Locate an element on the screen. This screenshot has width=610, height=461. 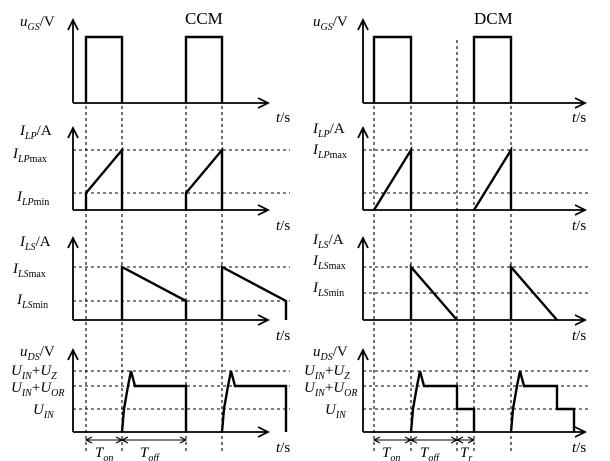
dcm-uds-time-label: t/s is located at coordinates (579, 448).